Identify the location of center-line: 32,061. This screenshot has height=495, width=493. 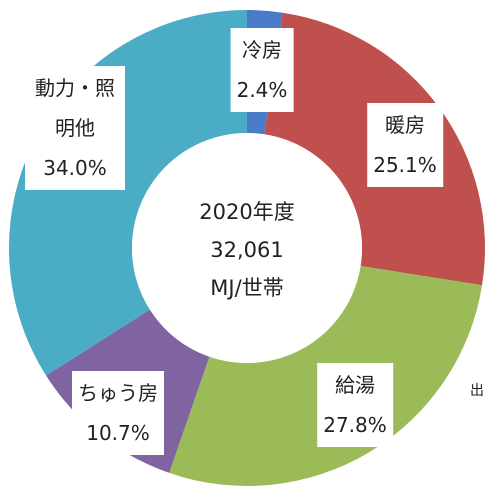
(247, 250).